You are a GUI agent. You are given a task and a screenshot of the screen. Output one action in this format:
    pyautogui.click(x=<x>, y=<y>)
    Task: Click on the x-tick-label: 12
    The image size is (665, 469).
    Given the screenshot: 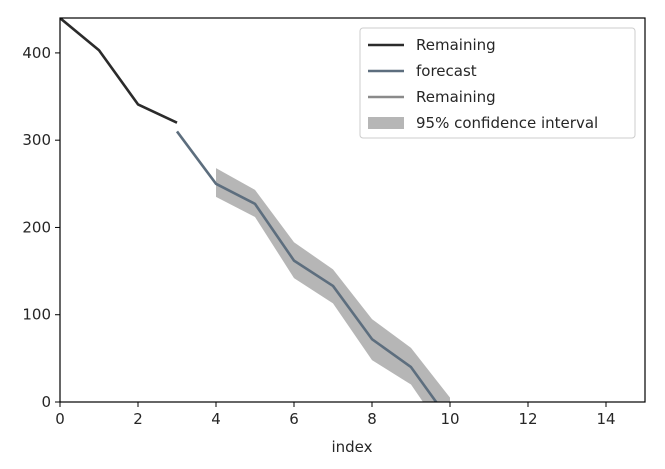 What is the action you would take?
    pyautogui.click(x=527, y=419)
    